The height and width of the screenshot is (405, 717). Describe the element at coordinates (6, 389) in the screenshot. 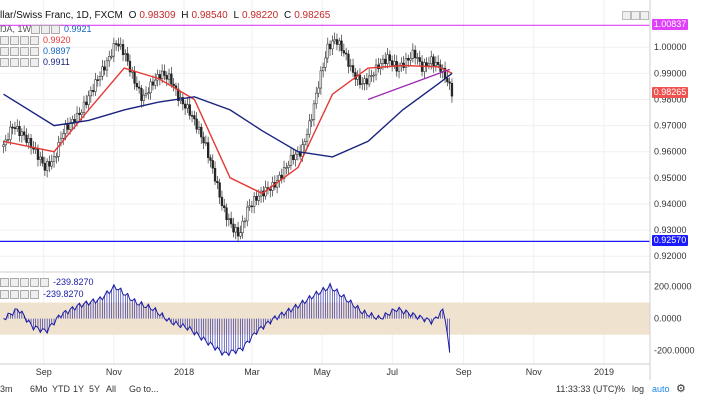

I see `range-3m: 3m` at that location.